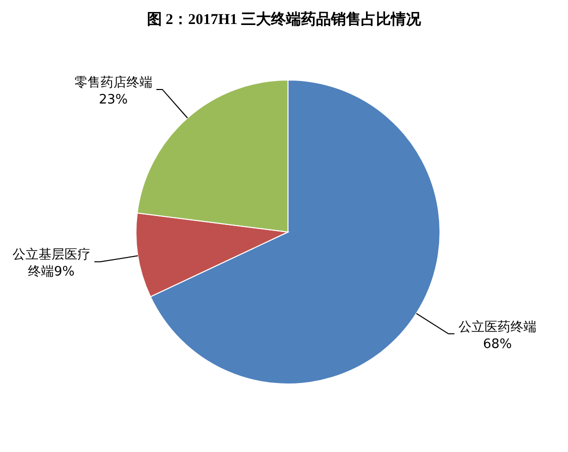 The height and width of the screenshot is (452, 568). Describe the element at coordinates (497, 326) in the screenshot. I see `slice-label: 公立医药终端` at that location.